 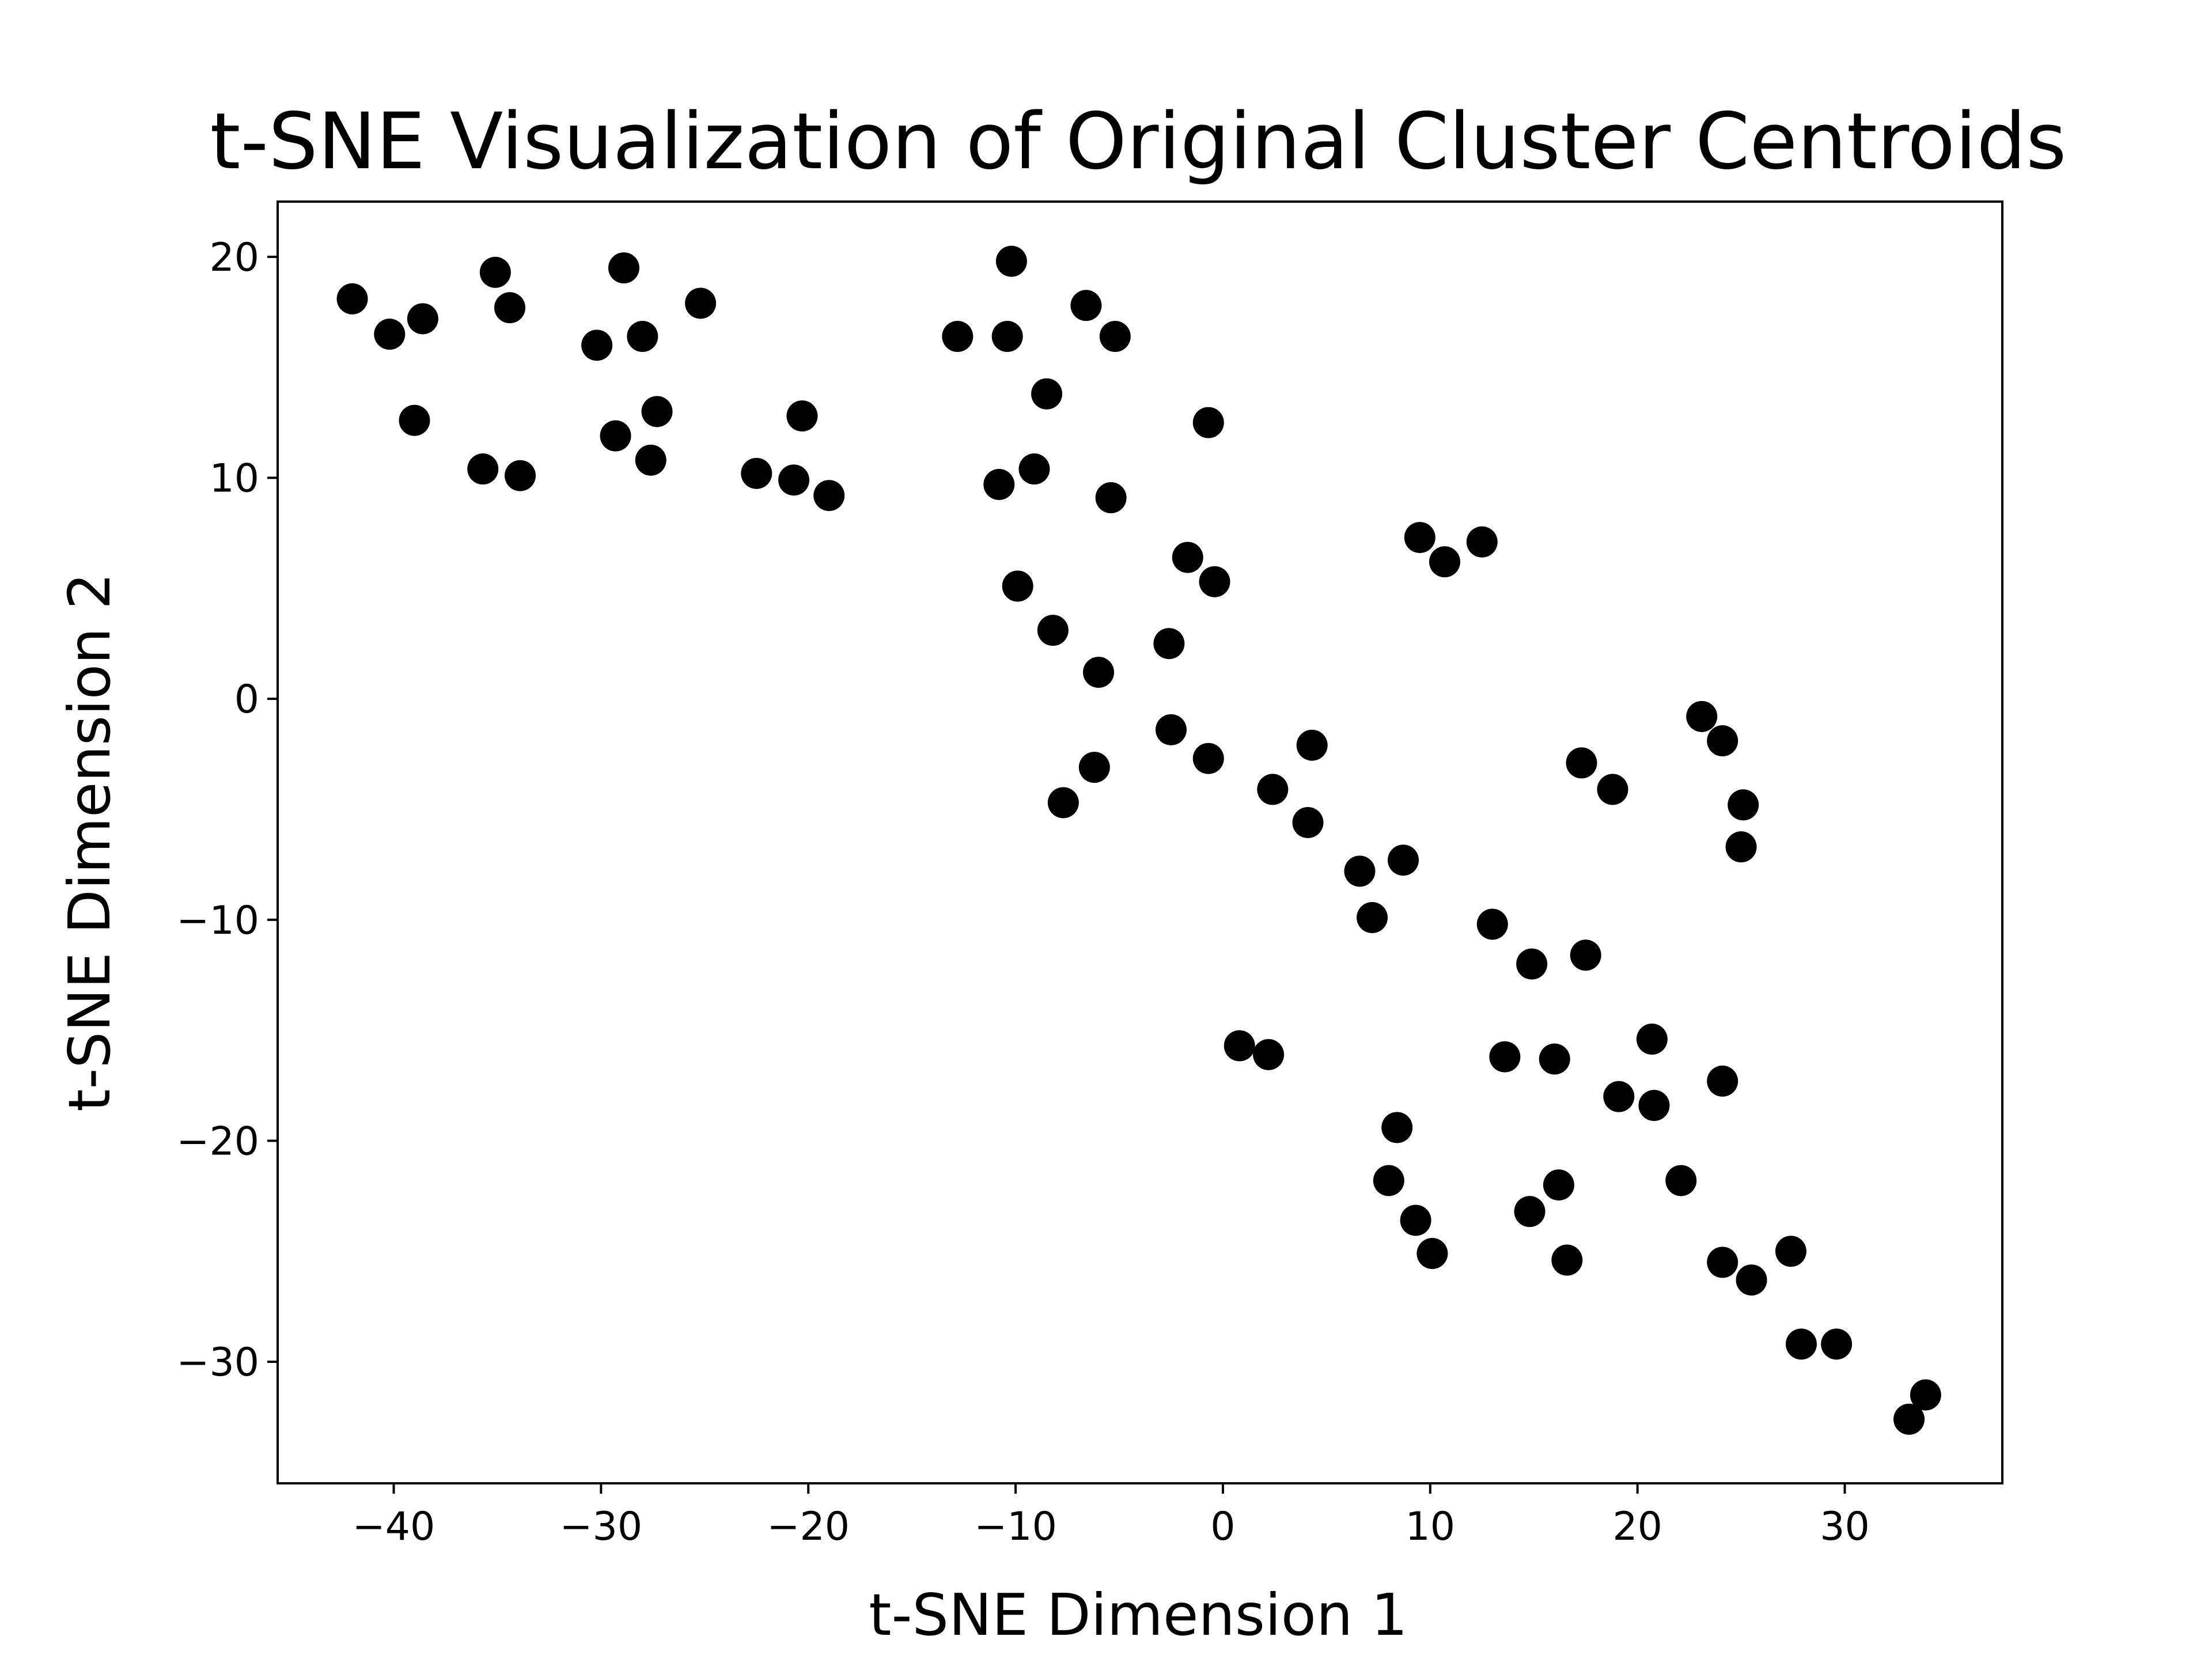 I want to click on y-tick-label: −20, so click(x=217, y=1141).